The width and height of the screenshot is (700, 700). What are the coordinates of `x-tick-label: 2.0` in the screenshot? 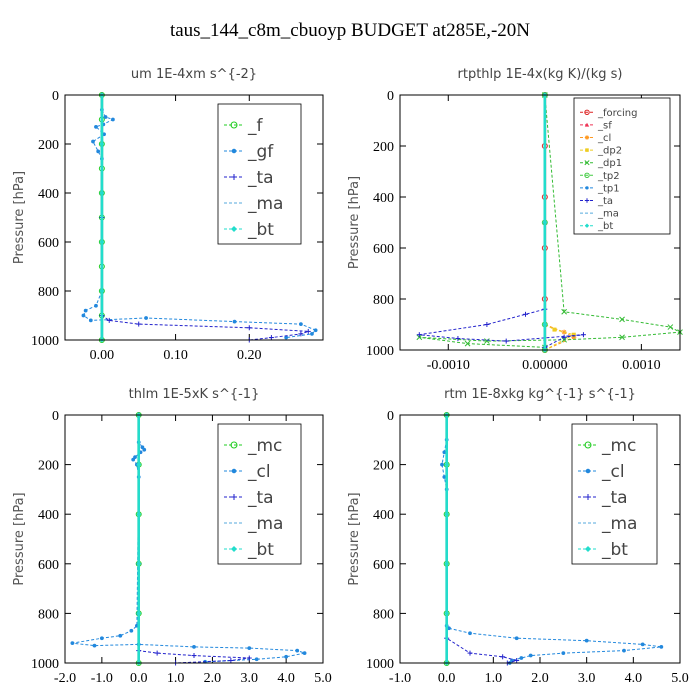 It's located at (540, 678).